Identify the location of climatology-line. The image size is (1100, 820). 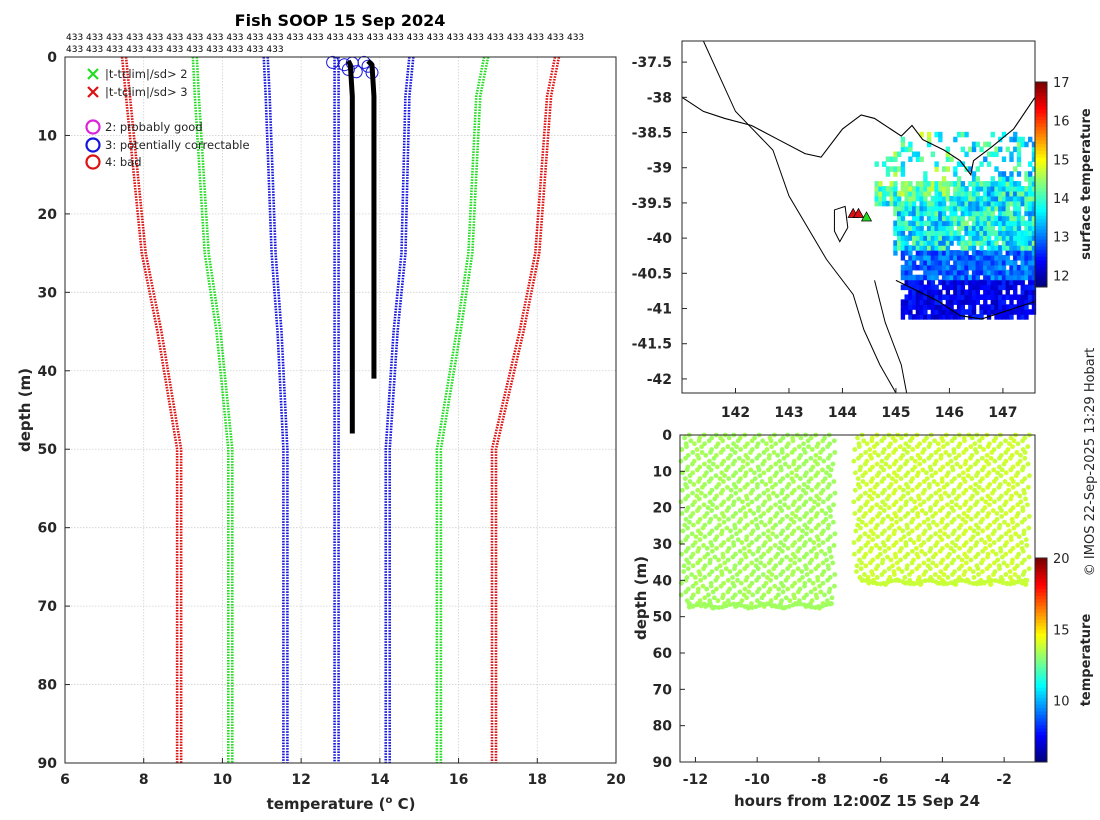
(273, 409).